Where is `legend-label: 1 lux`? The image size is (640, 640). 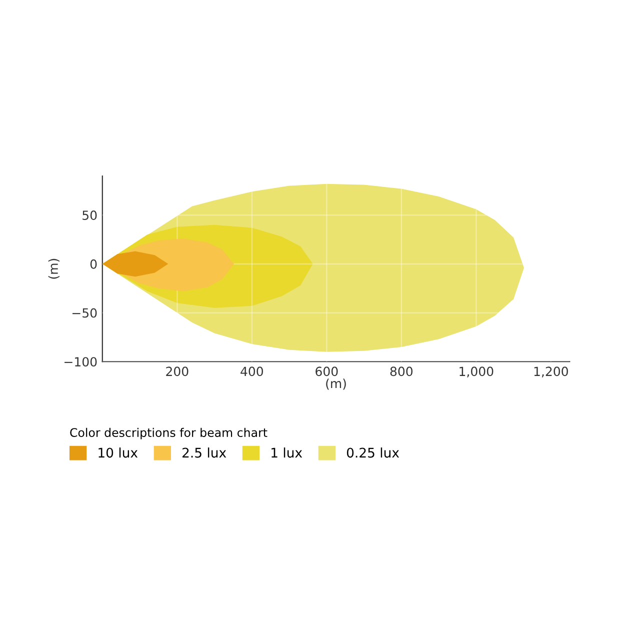
legend-label: 1 lux is located at coordinates (287, 452).